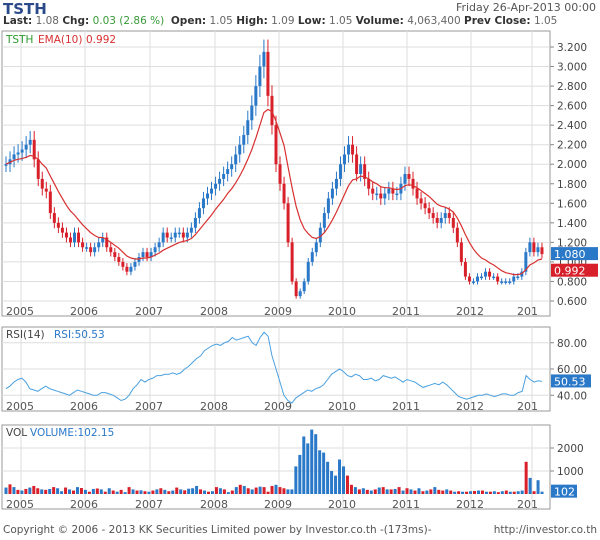 The height and width of the screenshot is (540, 600). What do you see at coordinates (545, 530) in the screenshot?
I see `footer-url: http://investor.co.th` at bounding box center [545, 530].